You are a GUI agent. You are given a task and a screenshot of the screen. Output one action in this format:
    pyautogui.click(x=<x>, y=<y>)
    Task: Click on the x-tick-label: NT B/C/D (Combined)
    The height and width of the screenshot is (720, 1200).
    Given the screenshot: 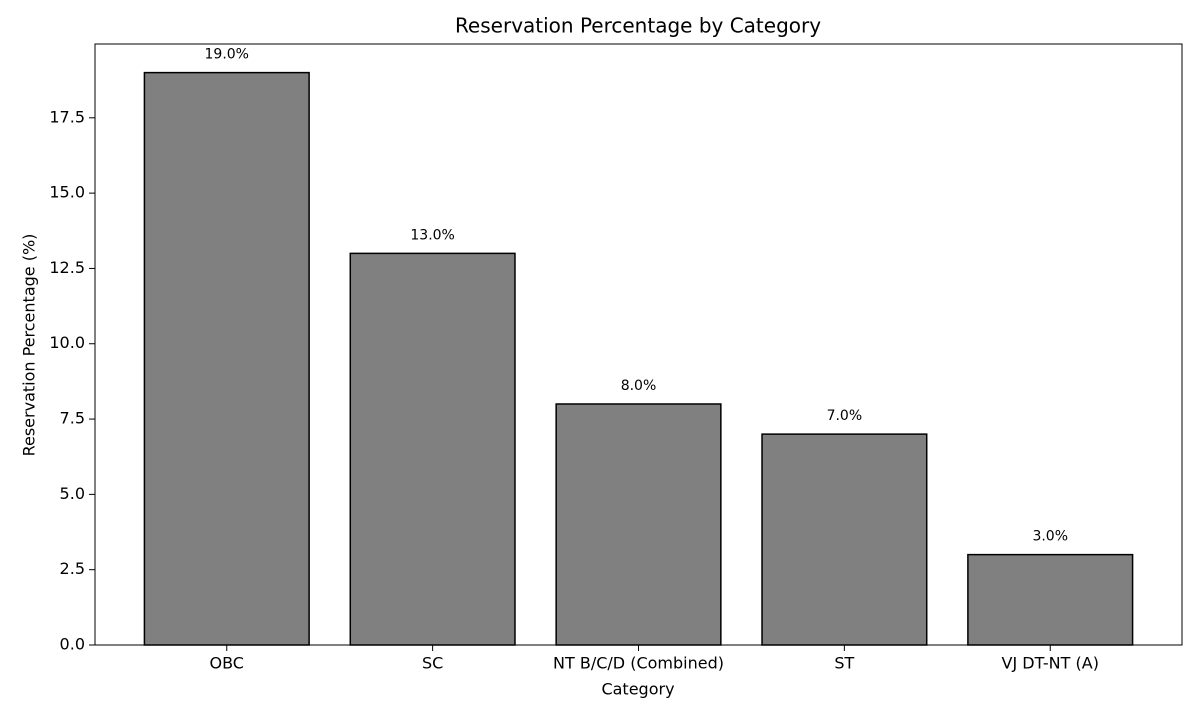 What is the action you would take?
    pyautogui.click(x=638, y=663)
    